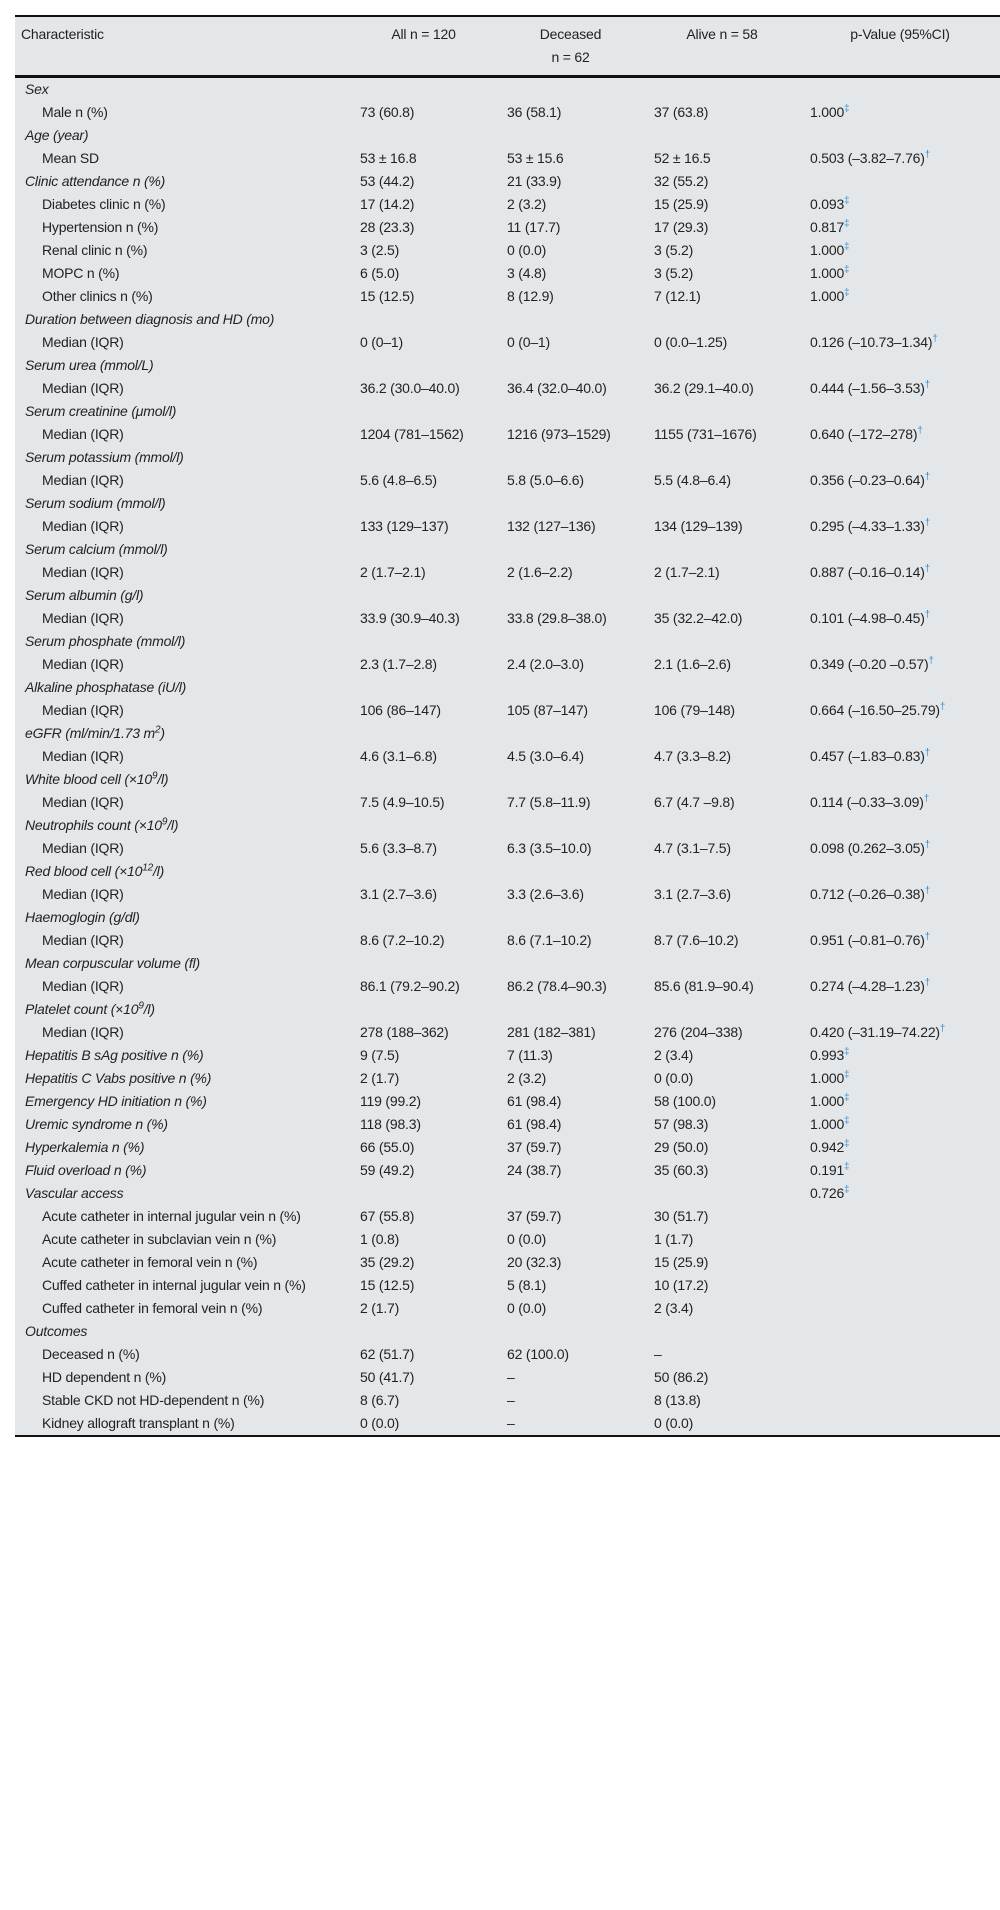 The image size is (1000, 1910). Describe the element at coordinates (559, 434) in the screenshot. I see `cell-deceased: 1216 (973–1529)` at that location.